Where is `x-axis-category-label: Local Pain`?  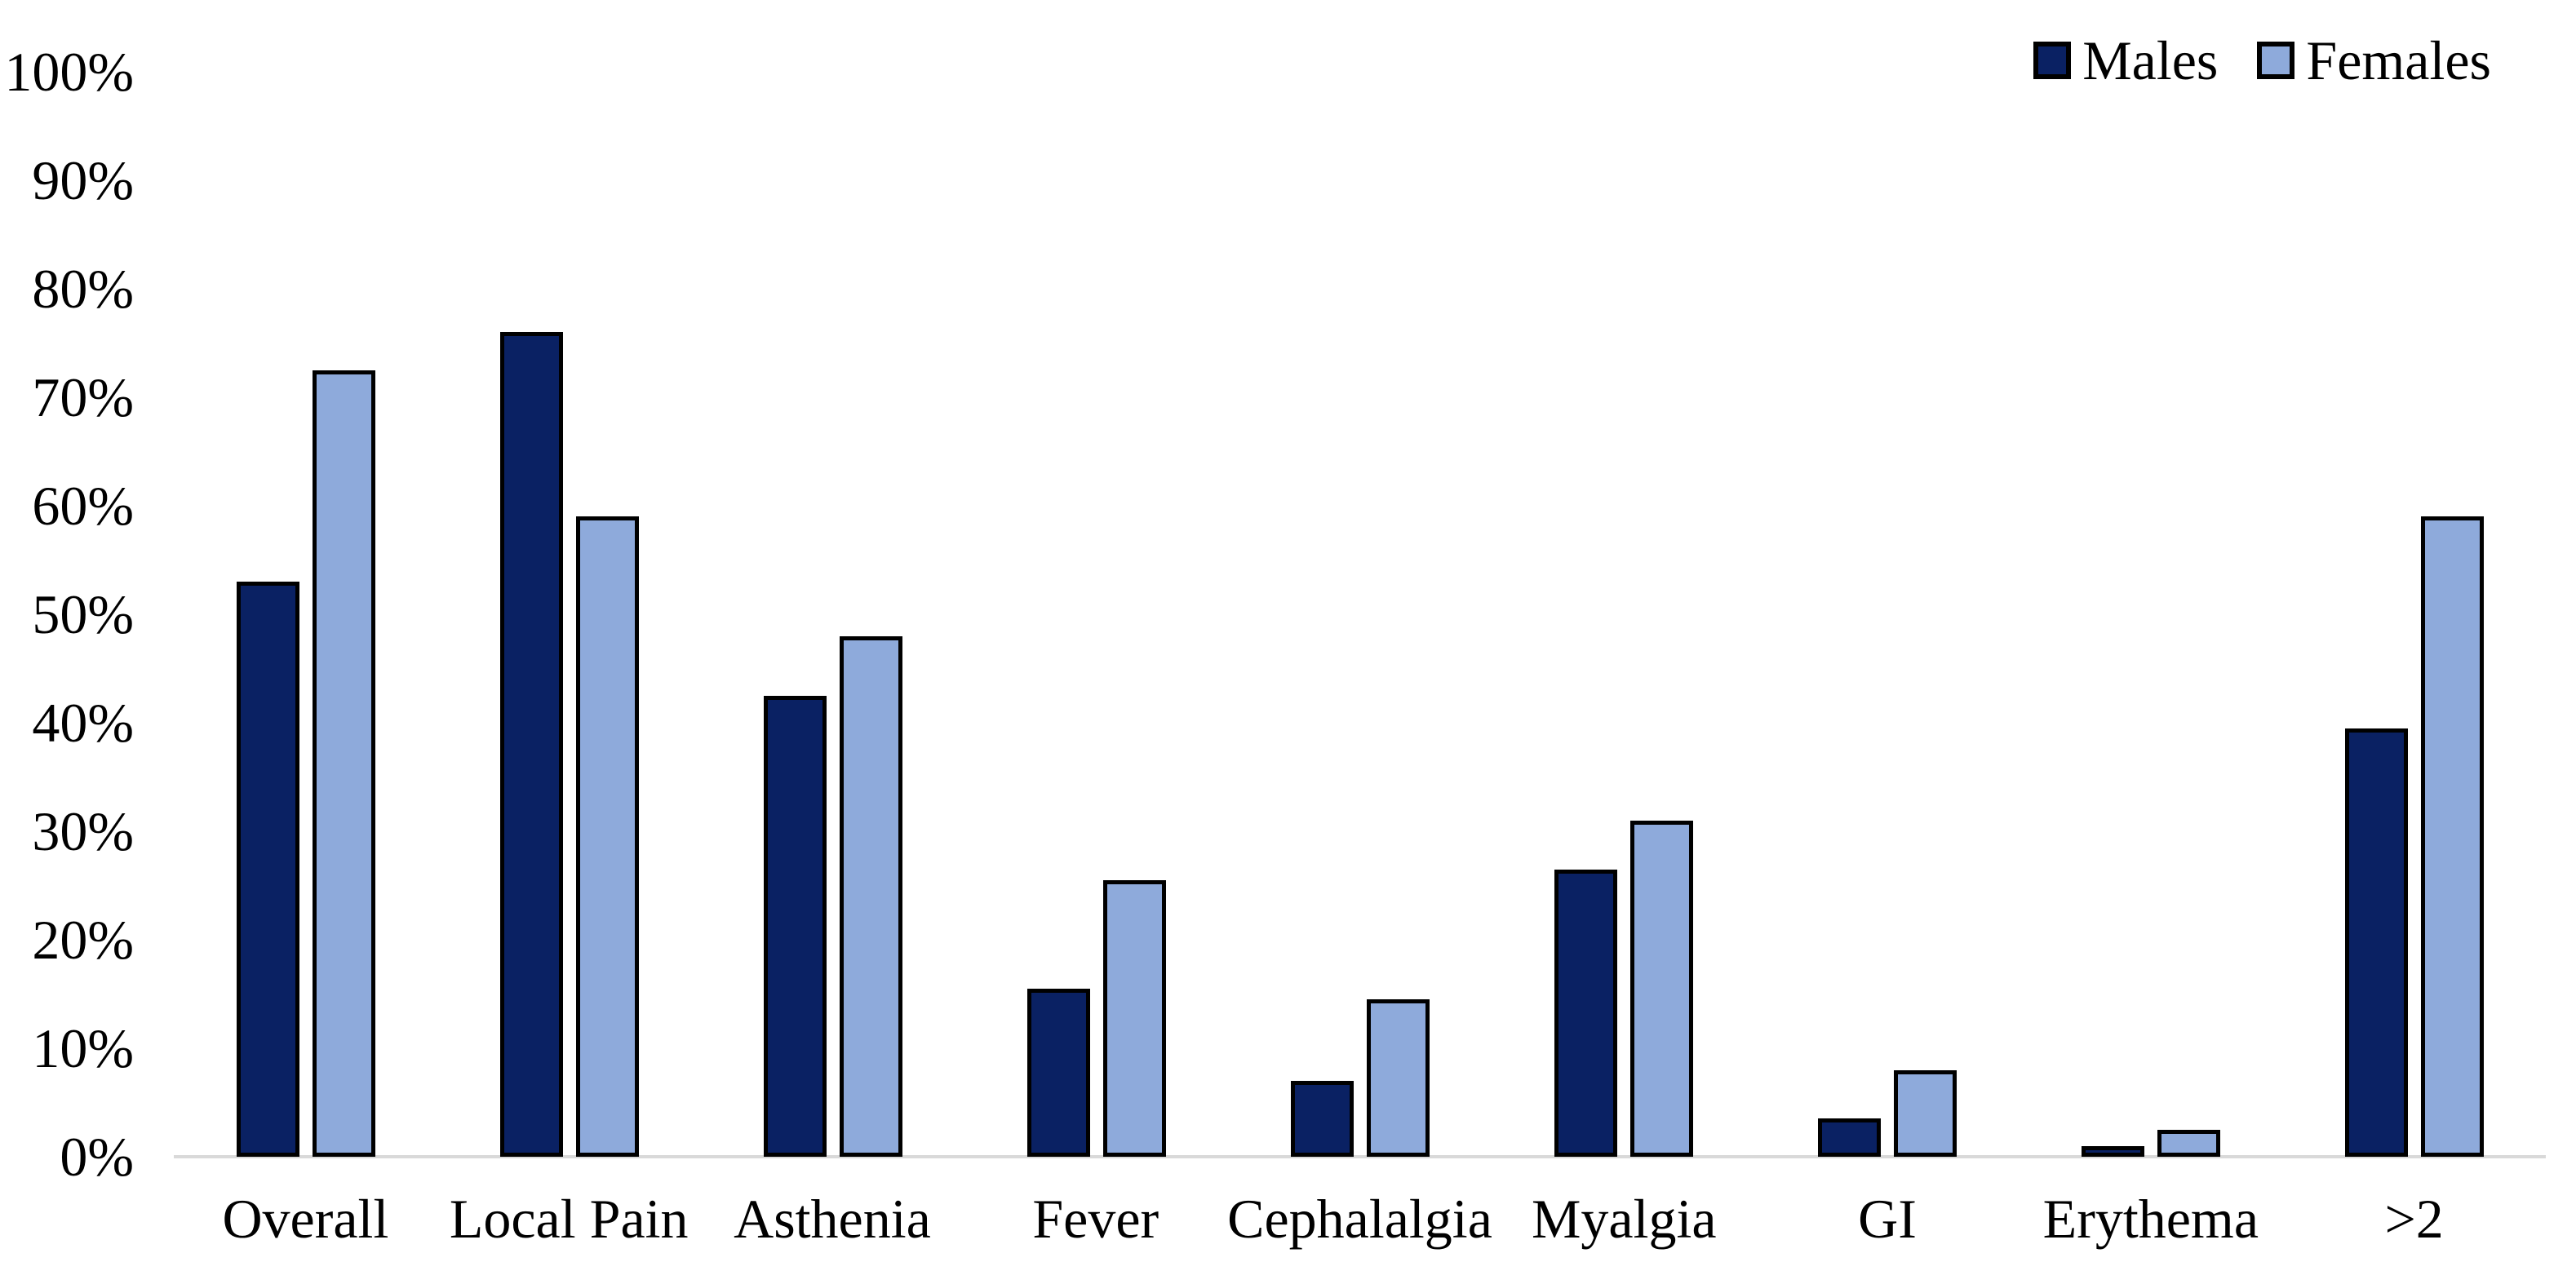 x-axis-category-label: Local Pain is located at coordinates (569, 1219).